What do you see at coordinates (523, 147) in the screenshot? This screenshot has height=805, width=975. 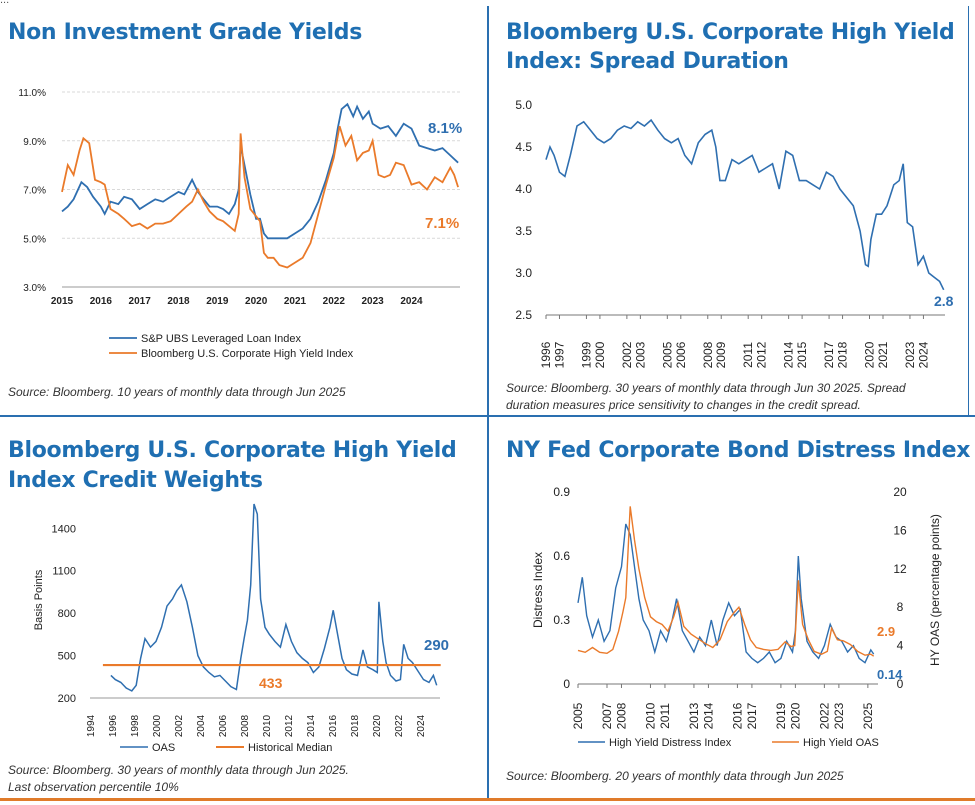 I see `y-tick-label: 4.5` at bounding box center [523, 147].